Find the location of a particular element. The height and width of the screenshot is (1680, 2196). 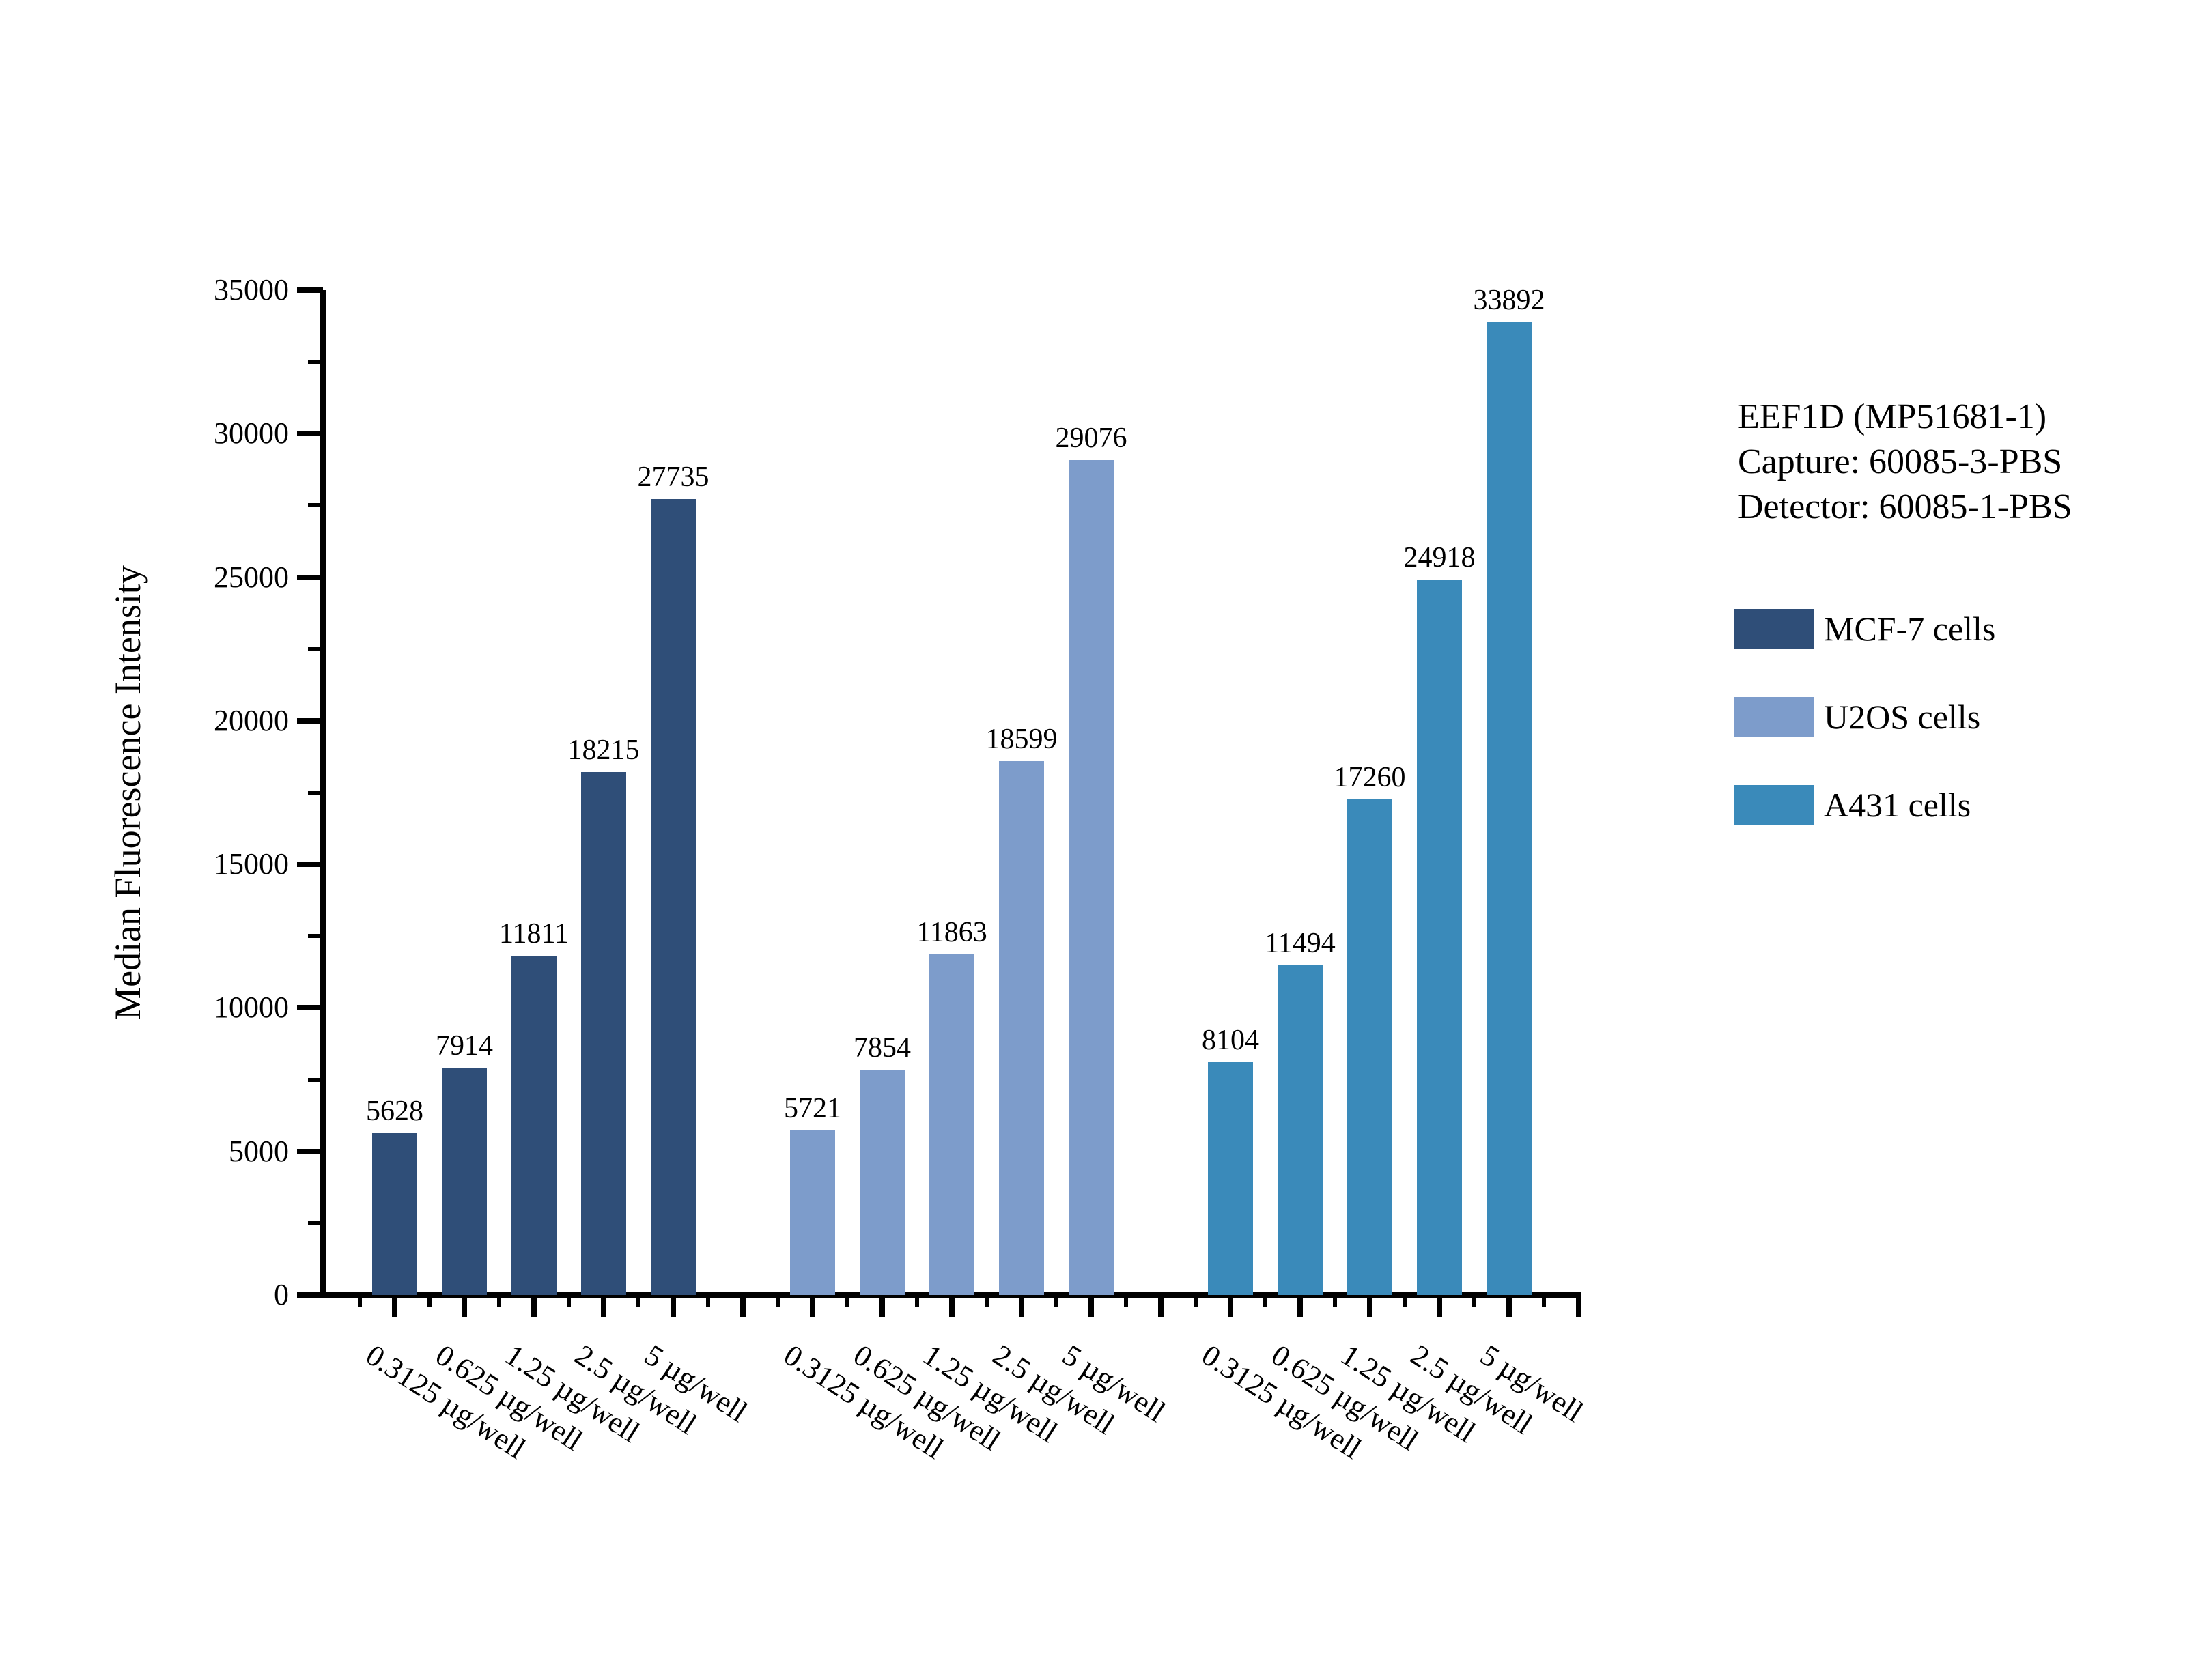

bar-value-label: 7914 is located at coordinates (464, 1046).